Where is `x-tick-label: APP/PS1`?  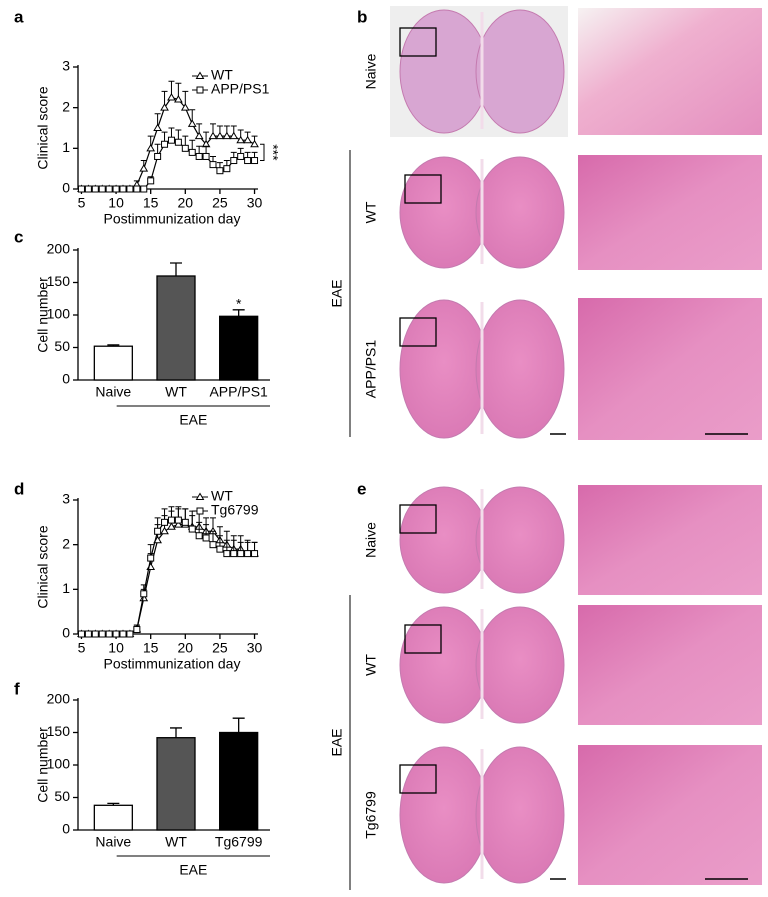
x-tick-label: APP/PS1 is located at coordinates (238, 392).